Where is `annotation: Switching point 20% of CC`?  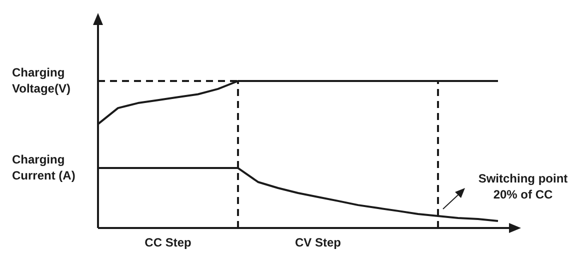
annotation: Switching point 20% of CC is located at coordinates (523, 186).